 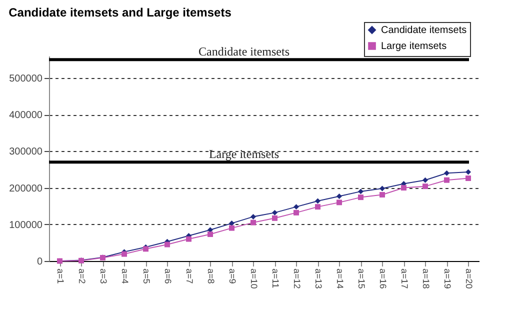 What do you see at coordinates (447, 278) in the screenshot?
I see `x-tick-label: a=19` at bounding box center [447, 278].